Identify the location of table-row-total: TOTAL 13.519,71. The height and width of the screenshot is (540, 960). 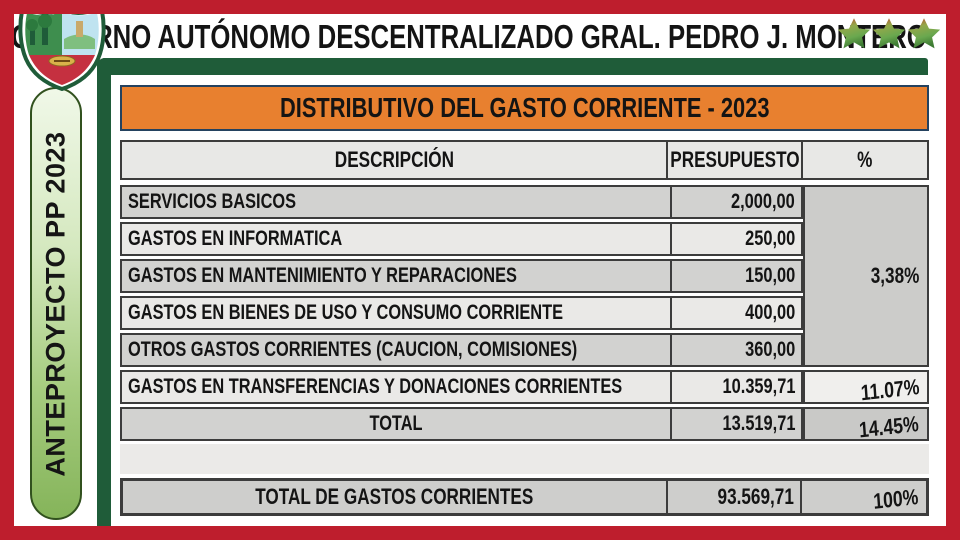
(461, 424).